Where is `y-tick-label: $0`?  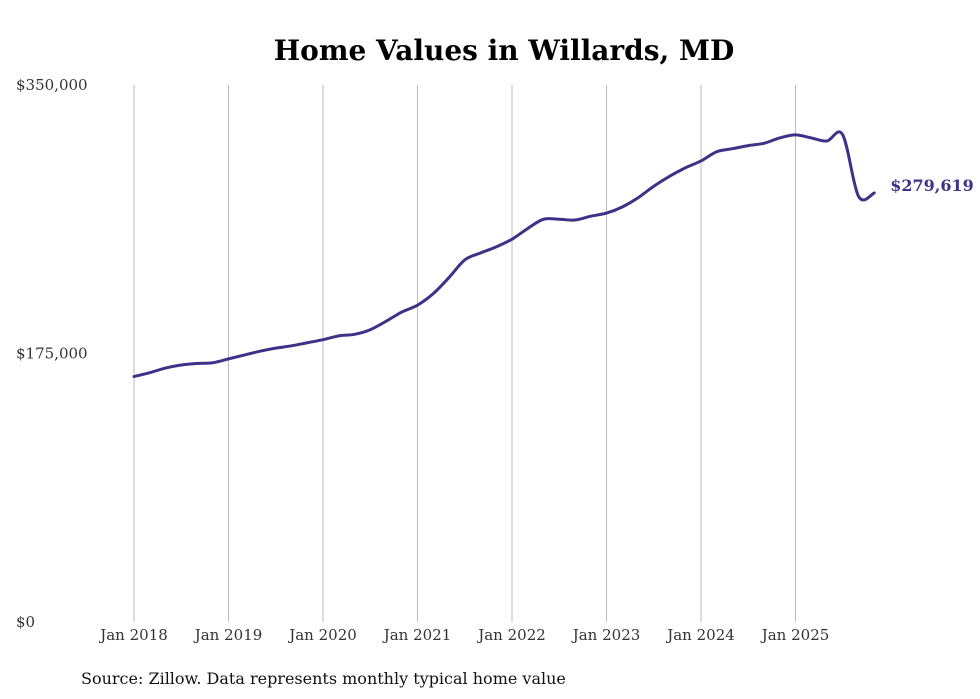
y-tick-label: $0 is located at coordinates (25, 622).